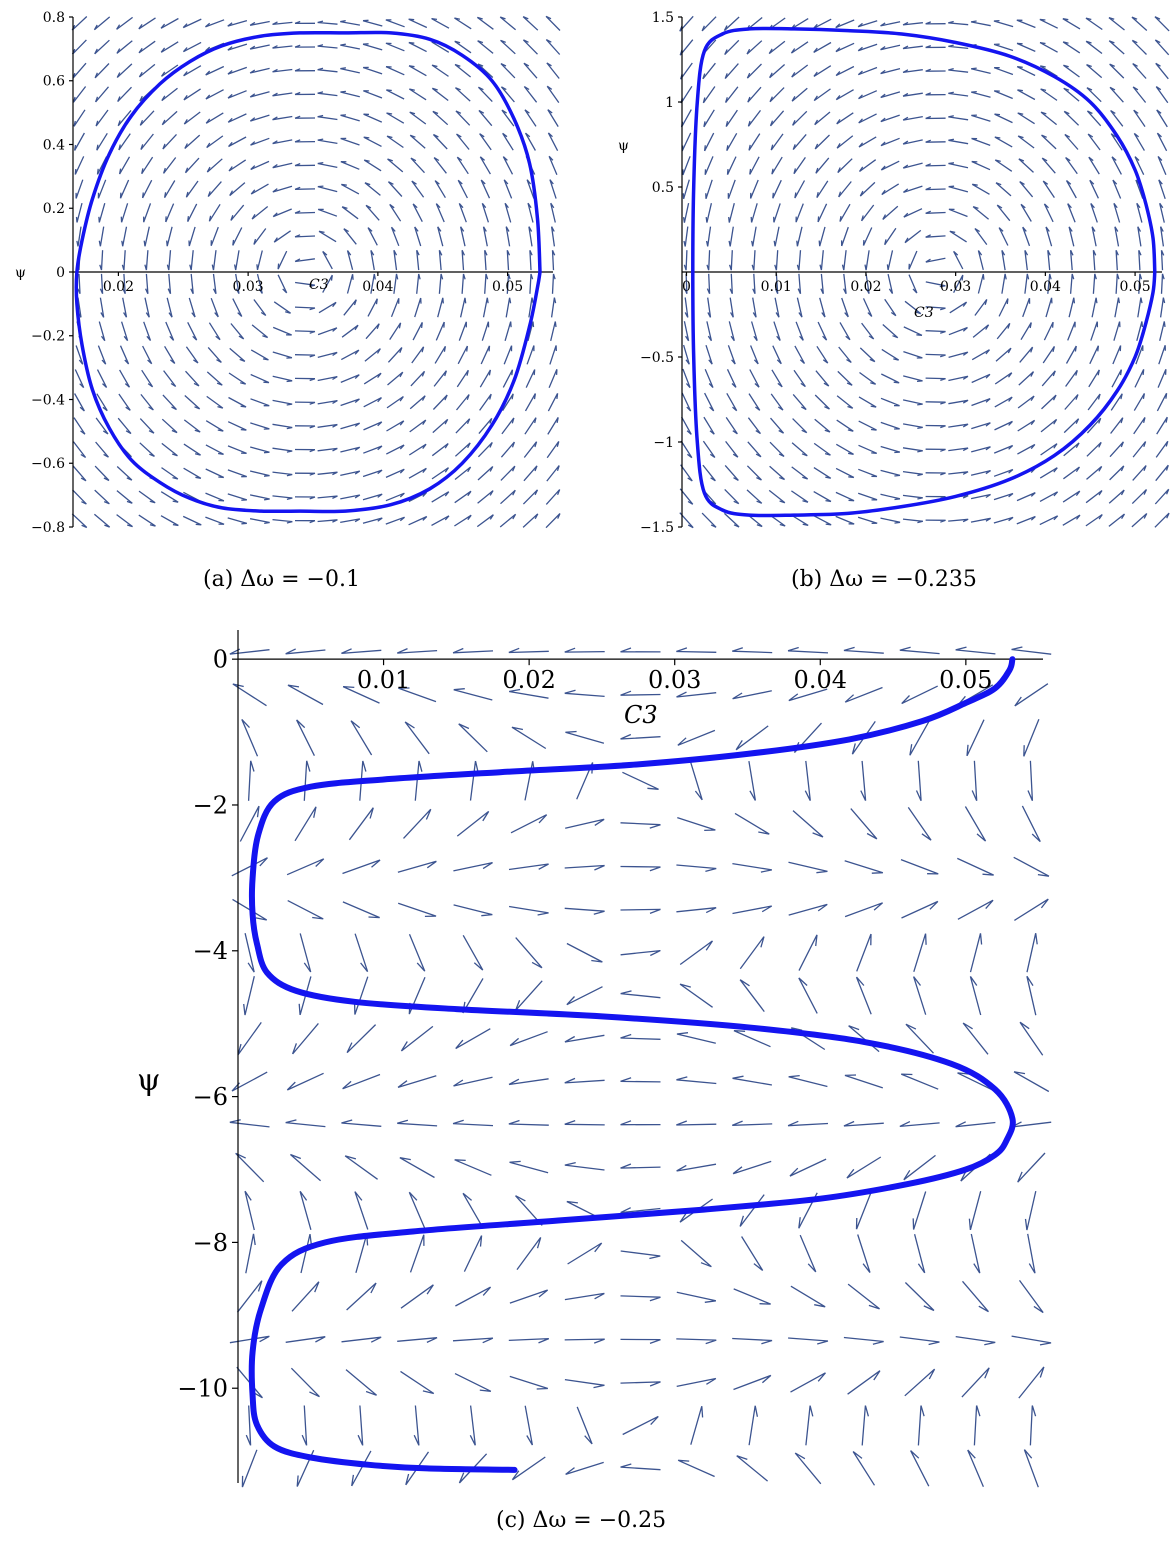 This screenshot has height=1546, width=1171. I want to click on x-tick-label: 0.05, so click(507, 287).